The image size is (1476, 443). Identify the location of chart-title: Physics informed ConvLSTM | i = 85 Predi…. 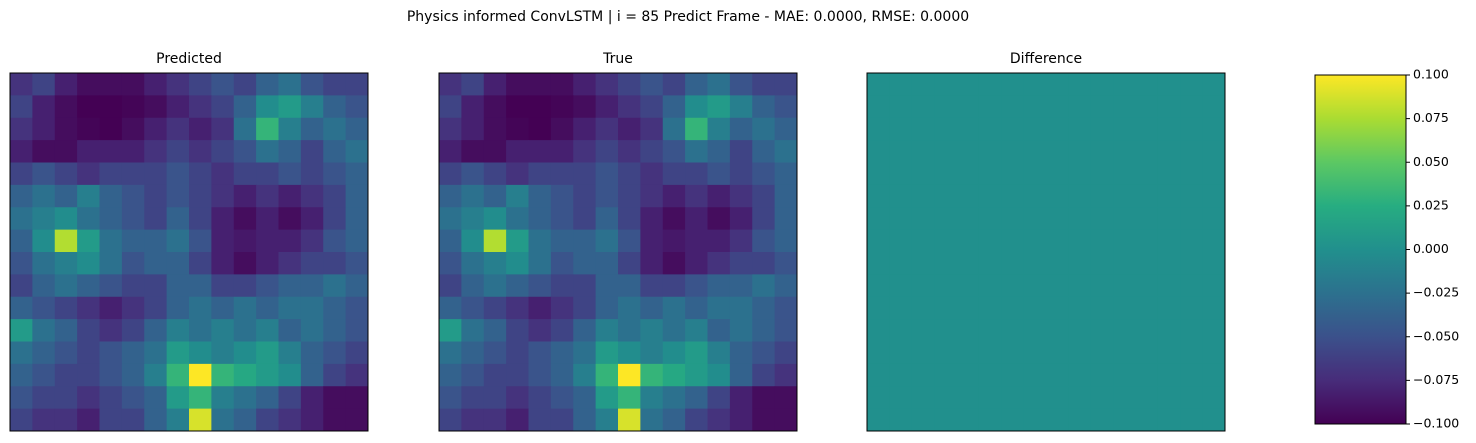
(688, 17).